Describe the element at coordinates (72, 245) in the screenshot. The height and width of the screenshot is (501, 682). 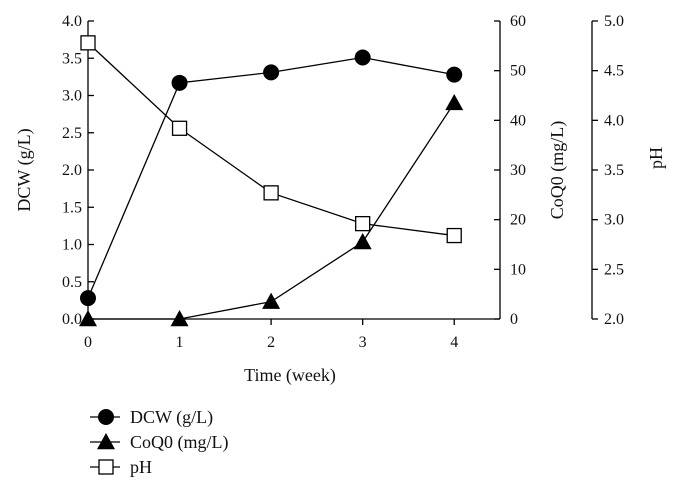
I see `dcw-tick-label: 1.0` at that location.